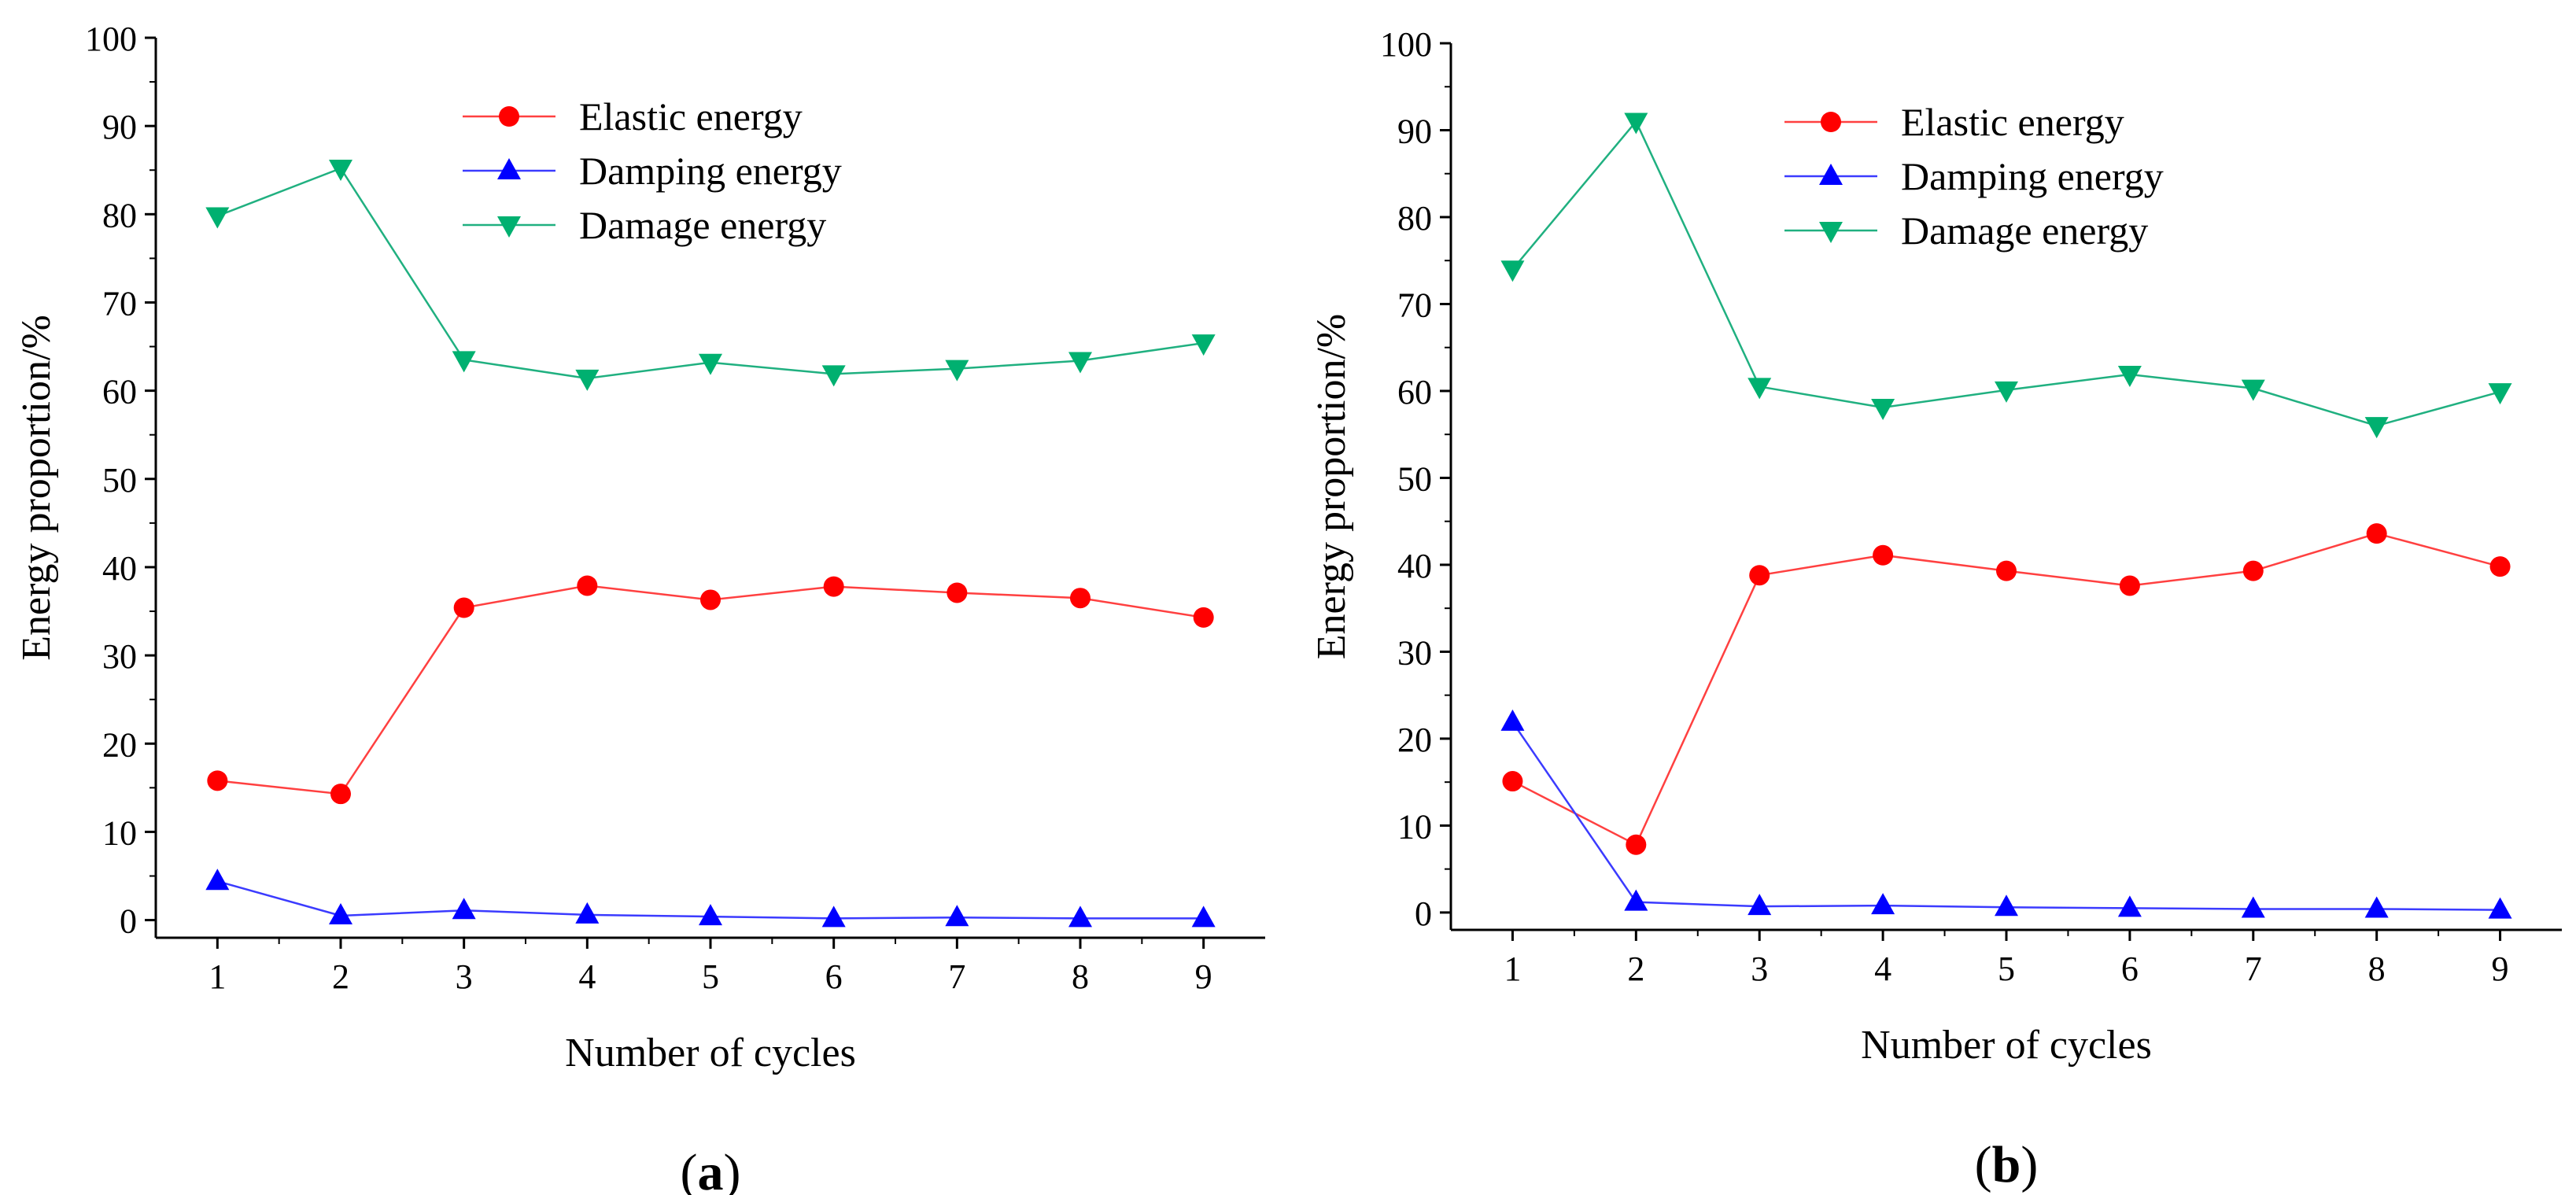 The image size is (2576, 1195). I want to click on series-line, so click(2006, 816).